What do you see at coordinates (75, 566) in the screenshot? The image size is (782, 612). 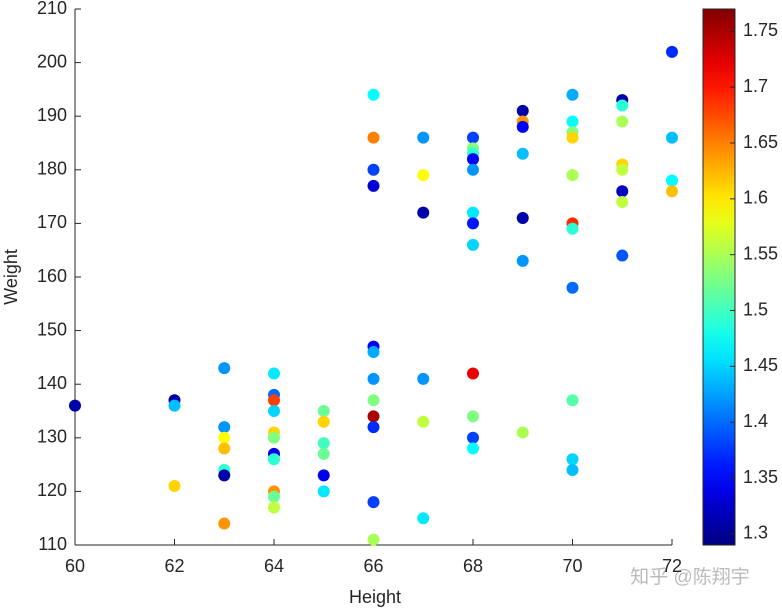 I see `x-tick-label: 60` at bounding box center [75, 566].